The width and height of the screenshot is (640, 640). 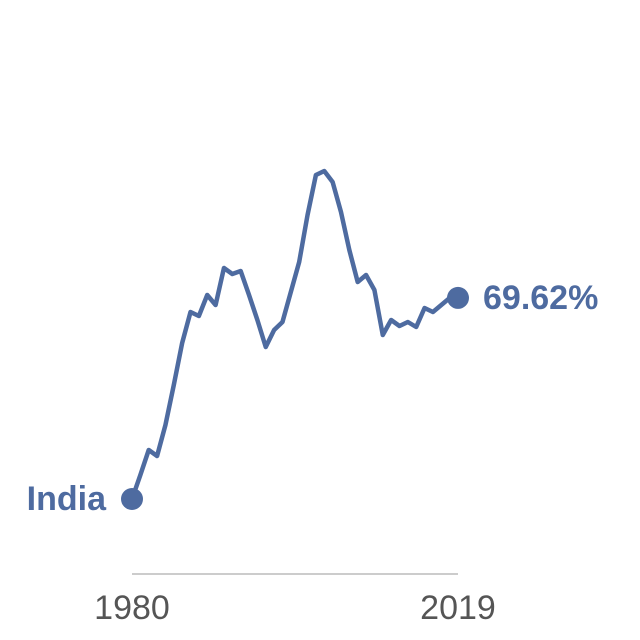 What do you see at coordinates (458, 608) in the screenshot?
I see `x-tick-label: 2019` at bounding box center [458, 608].